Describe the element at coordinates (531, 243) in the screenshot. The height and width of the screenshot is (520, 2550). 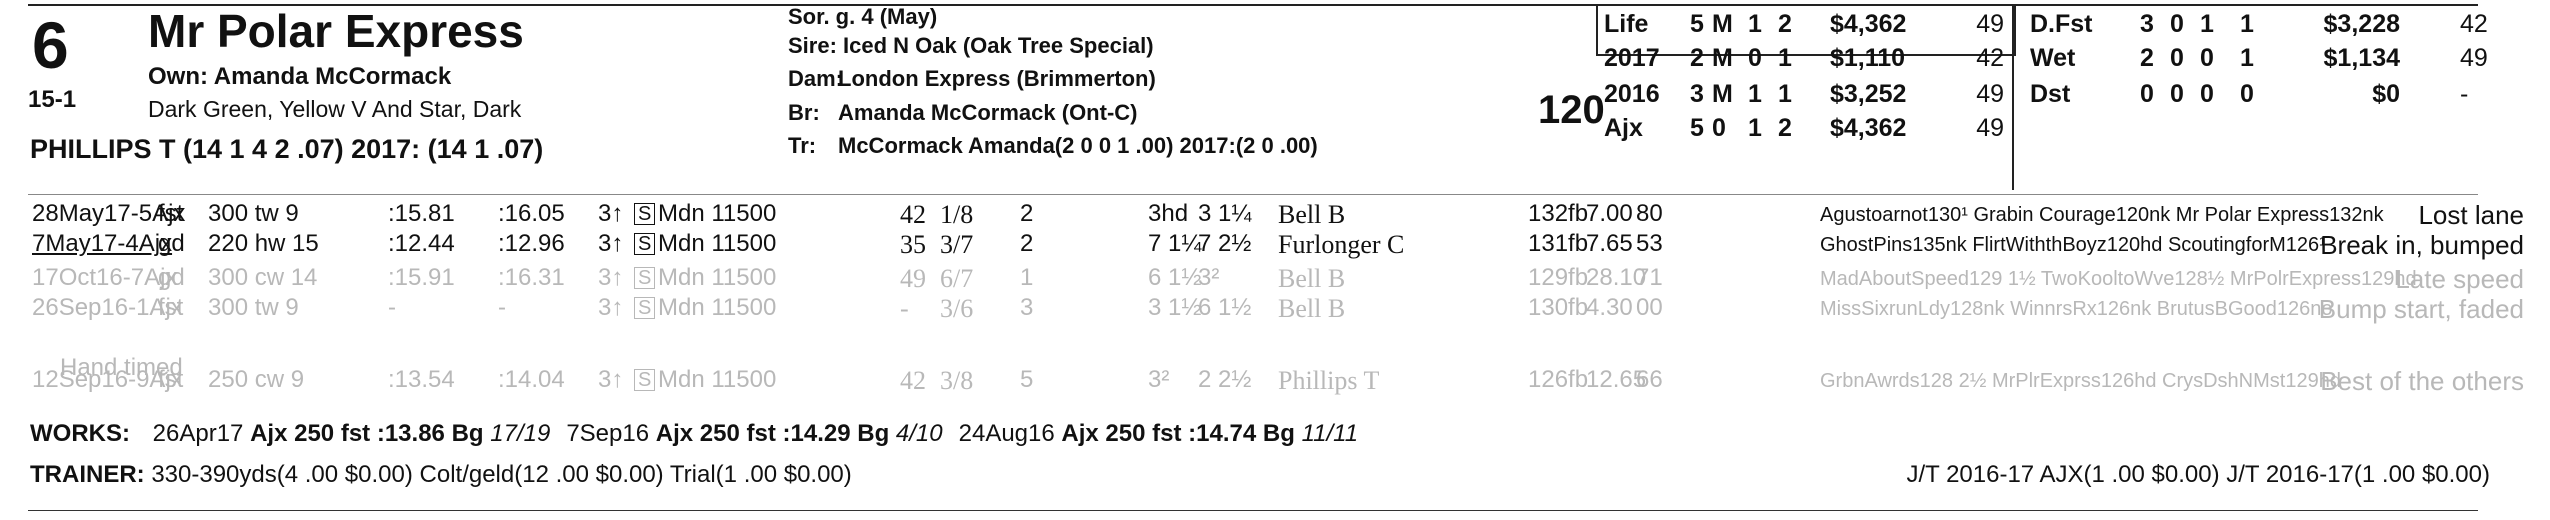
I see `fraction-2: :12.96` at that location.